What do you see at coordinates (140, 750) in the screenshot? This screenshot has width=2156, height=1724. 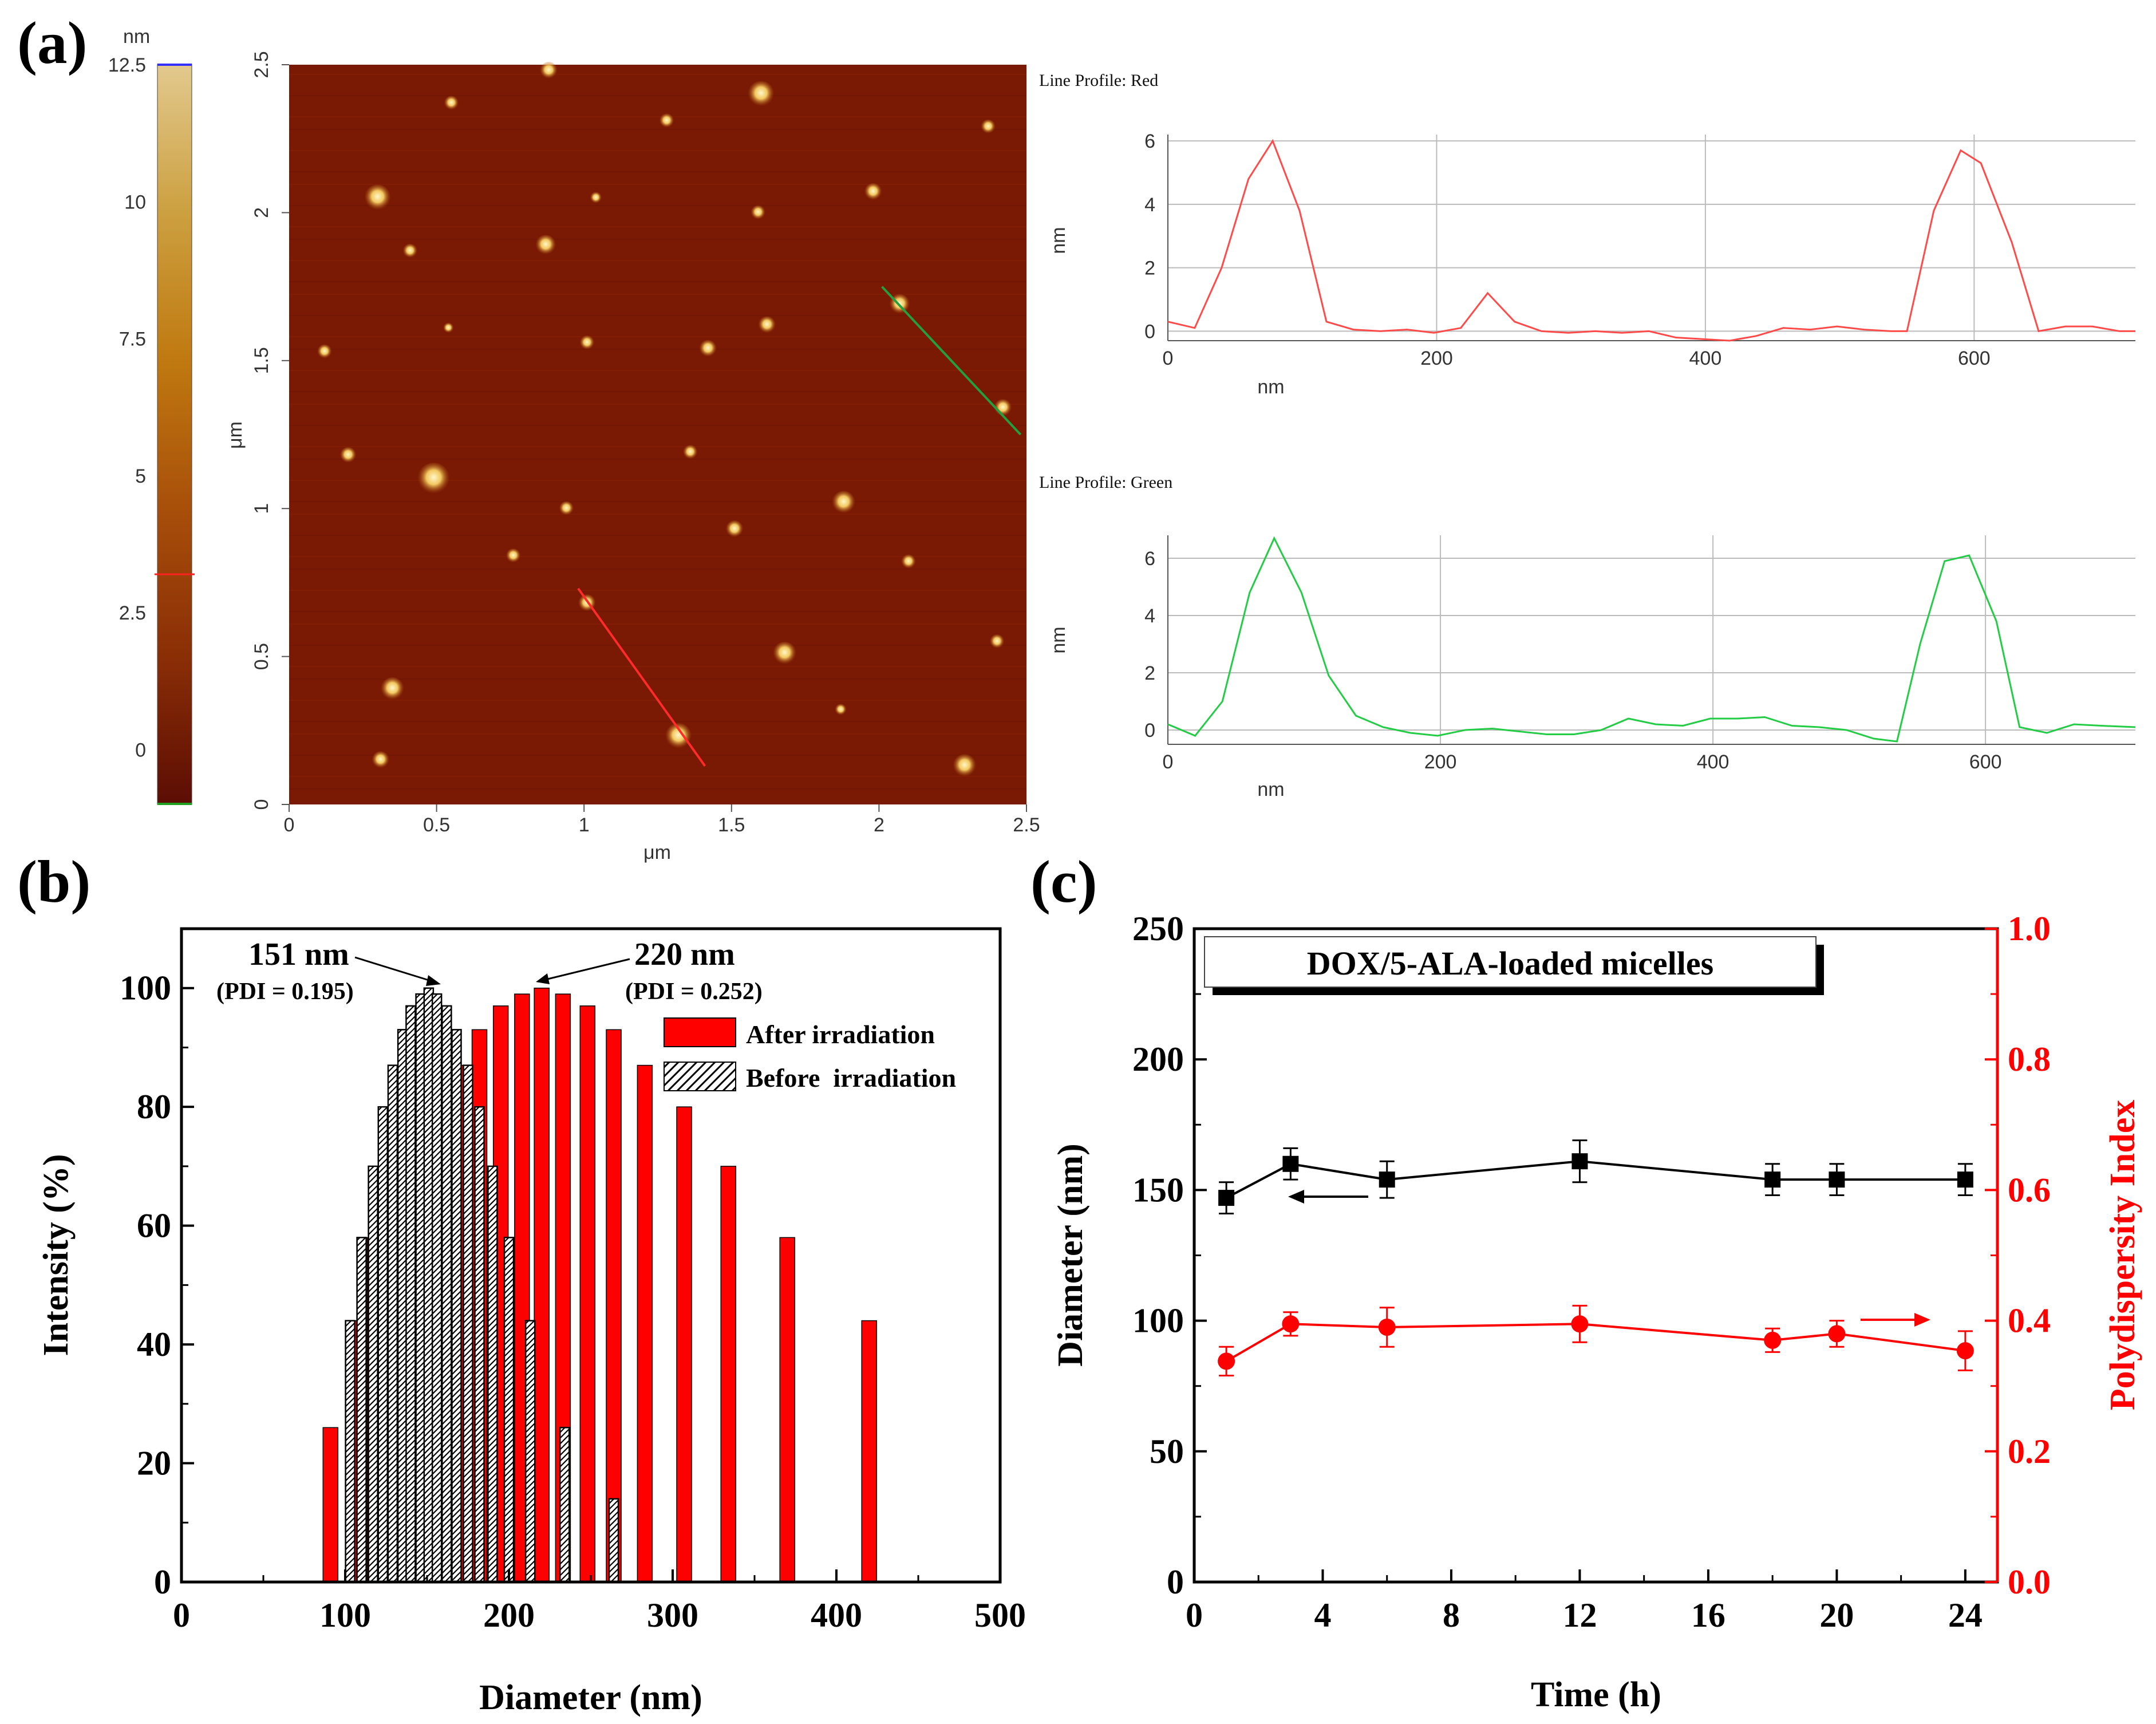 I see `colorbar-tick-label: 0` at bounding box center [140, 750].